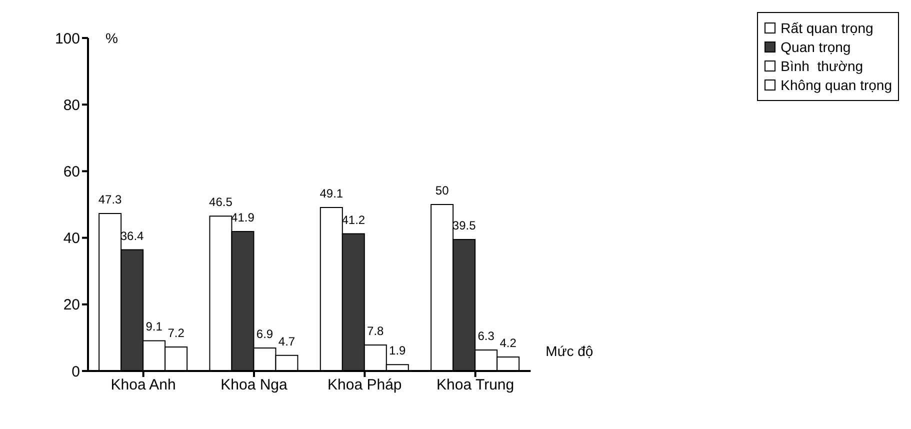  What do you see at coordinates (76, 371) in the screenshot?
I see `y-tick-label: 0` at bounding box center [76, 371].